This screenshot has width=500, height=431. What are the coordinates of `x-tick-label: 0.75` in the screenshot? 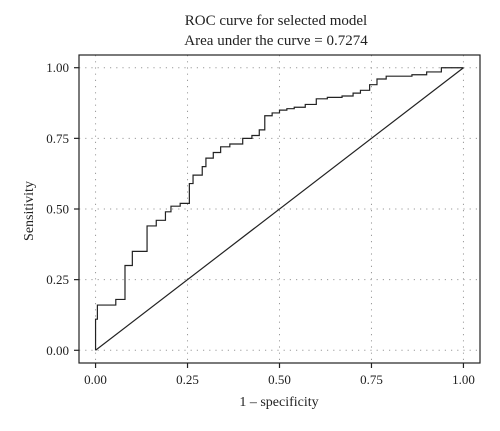 It's located at (371, 379).